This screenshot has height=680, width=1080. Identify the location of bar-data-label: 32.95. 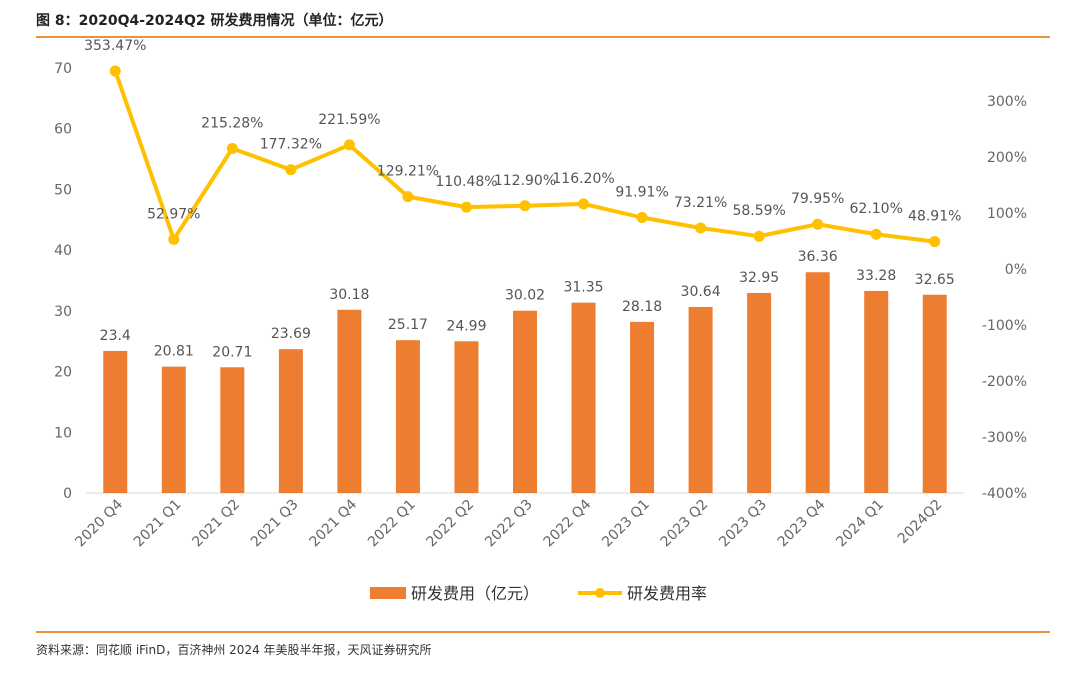
(759, 278).